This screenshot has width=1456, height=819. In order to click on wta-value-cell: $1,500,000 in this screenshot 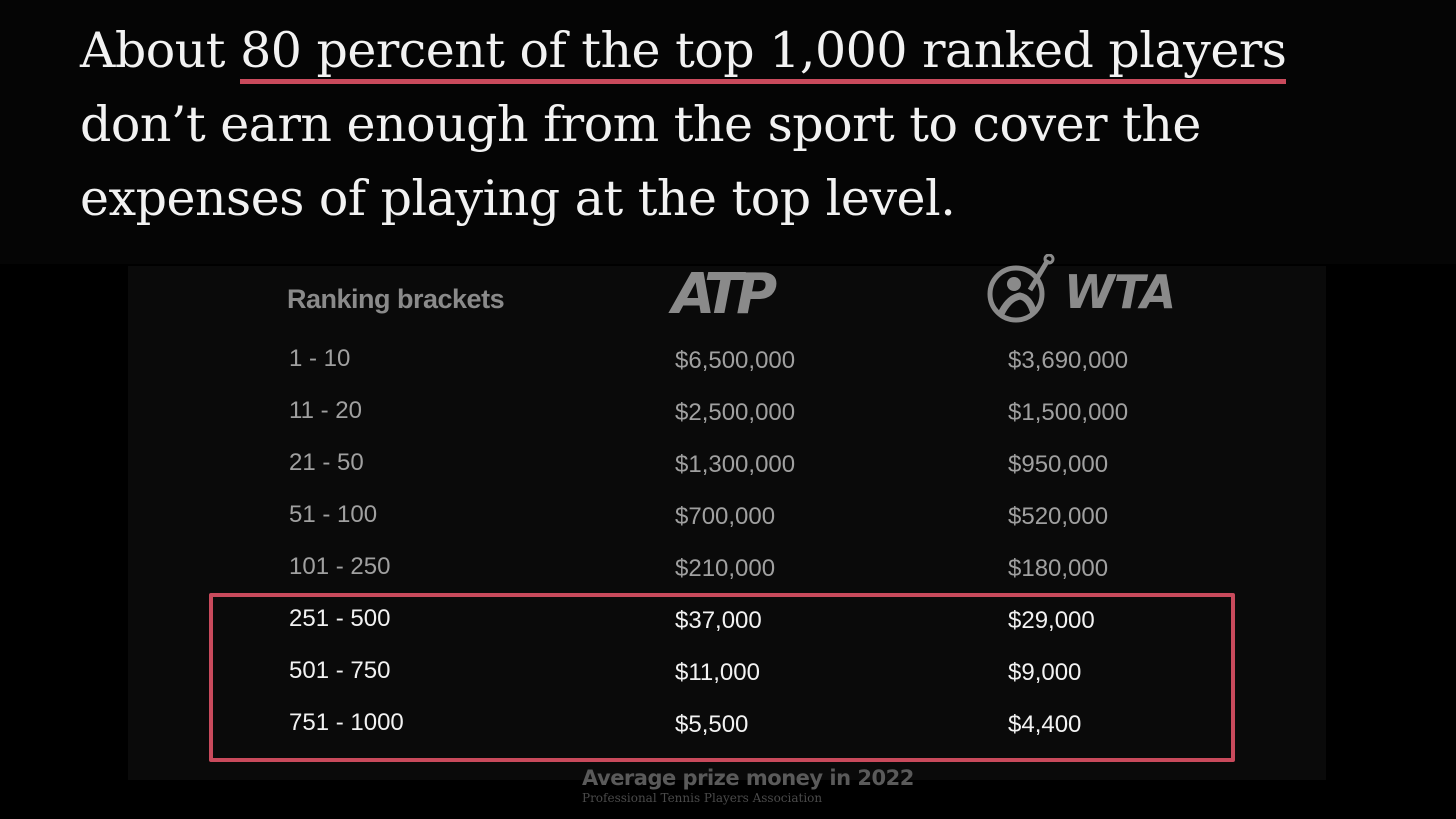, I will do `click(1068, 412)`.